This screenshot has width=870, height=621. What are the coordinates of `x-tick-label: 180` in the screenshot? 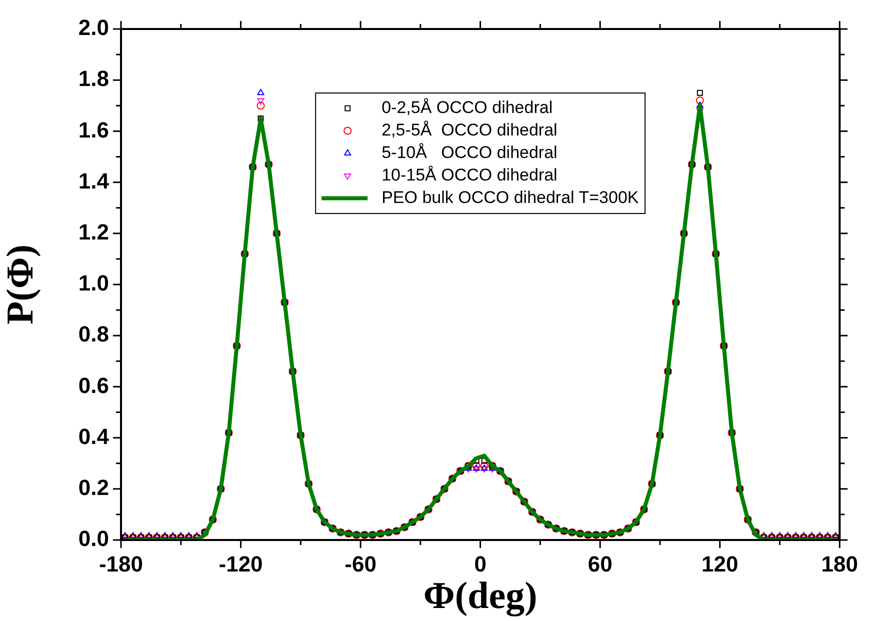 It's located at (839, 563).